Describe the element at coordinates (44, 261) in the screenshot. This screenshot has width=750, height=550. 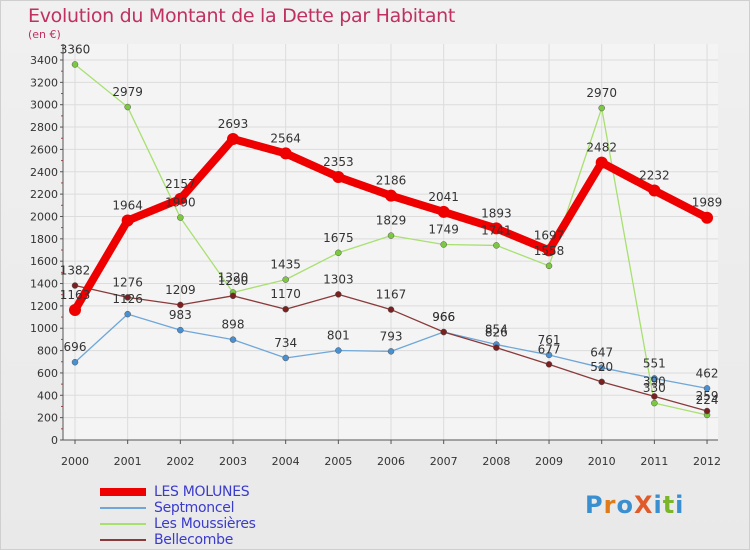
I see `y-tick-label: 1600` at that location.